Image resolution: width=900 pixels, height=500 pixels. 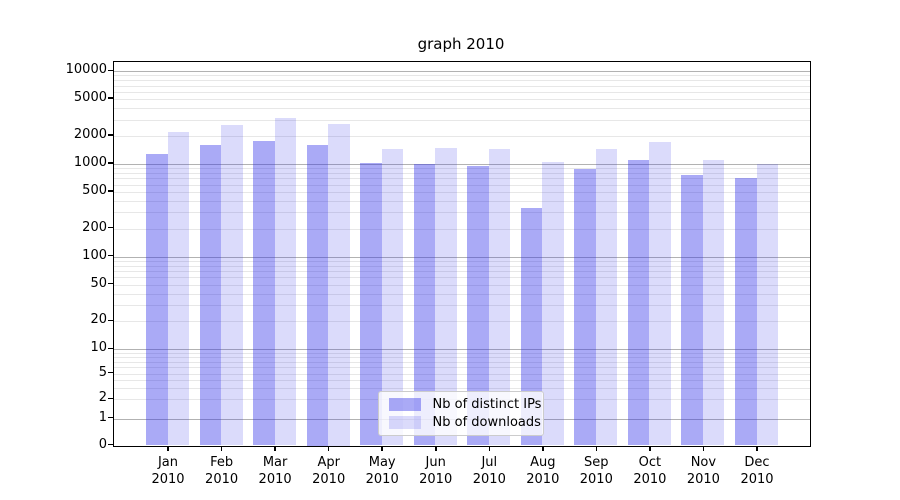 I want to click on y-tick-label: 1, so click(x=102, y=417).